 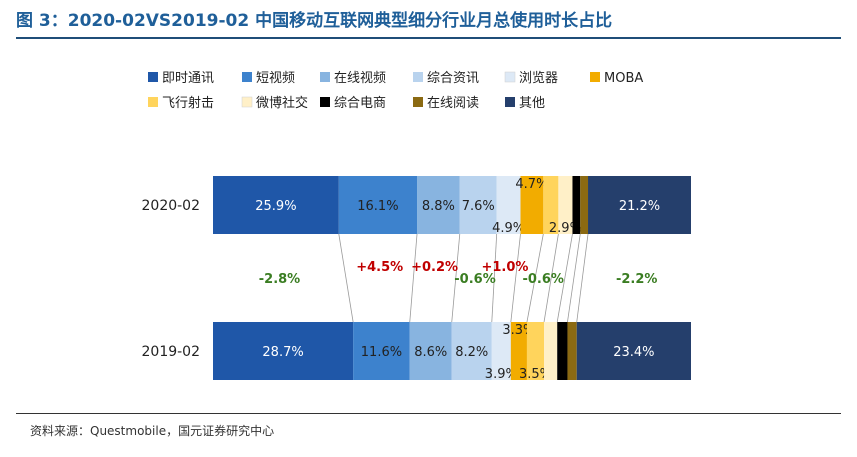 I want to click on legend-label-6: 飞行射击, so click(x=188, y=103).